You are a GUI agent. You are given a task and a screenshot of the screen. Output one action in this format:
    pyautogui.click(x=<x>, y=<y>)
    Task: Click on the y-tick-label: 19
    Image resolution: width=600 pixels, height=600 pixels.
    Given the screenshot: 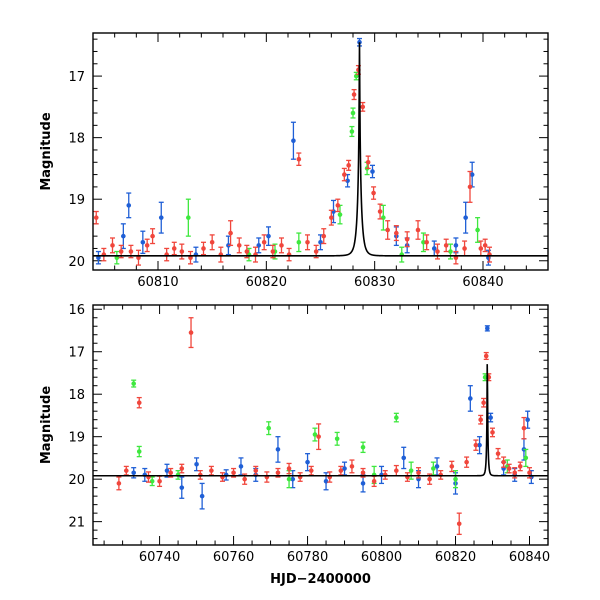 What is the action you would take?
    pyautogui.click(x=76, y=200)
    